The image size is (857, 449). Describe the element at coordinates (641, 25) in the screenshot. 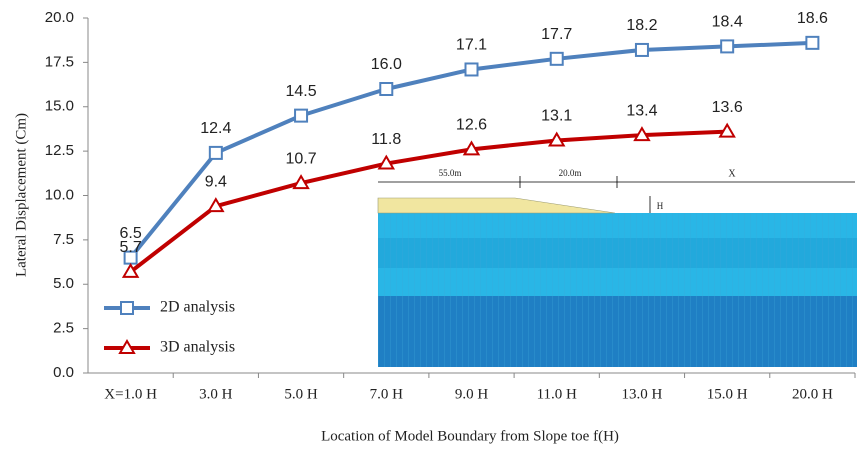

I see `data-label: 18.2` at that location.